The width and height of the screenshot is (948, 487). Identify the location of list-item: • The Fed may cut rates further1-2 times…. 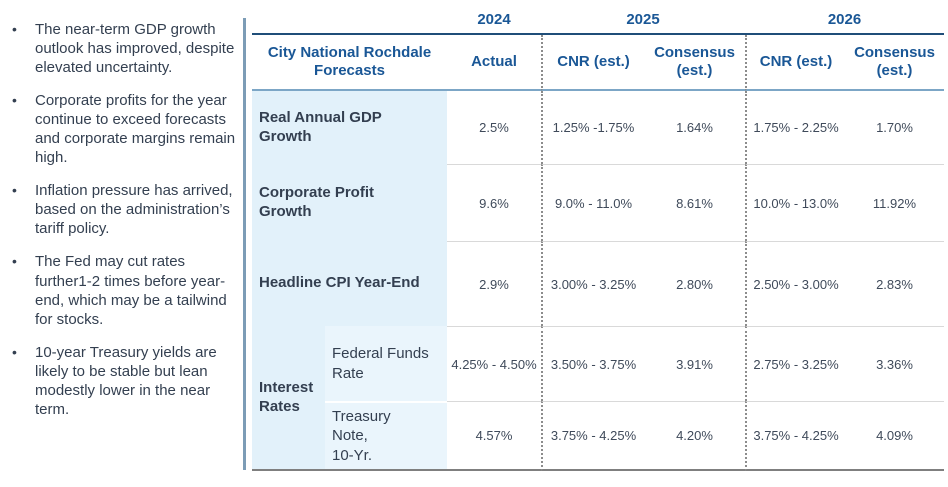
(124, 290).